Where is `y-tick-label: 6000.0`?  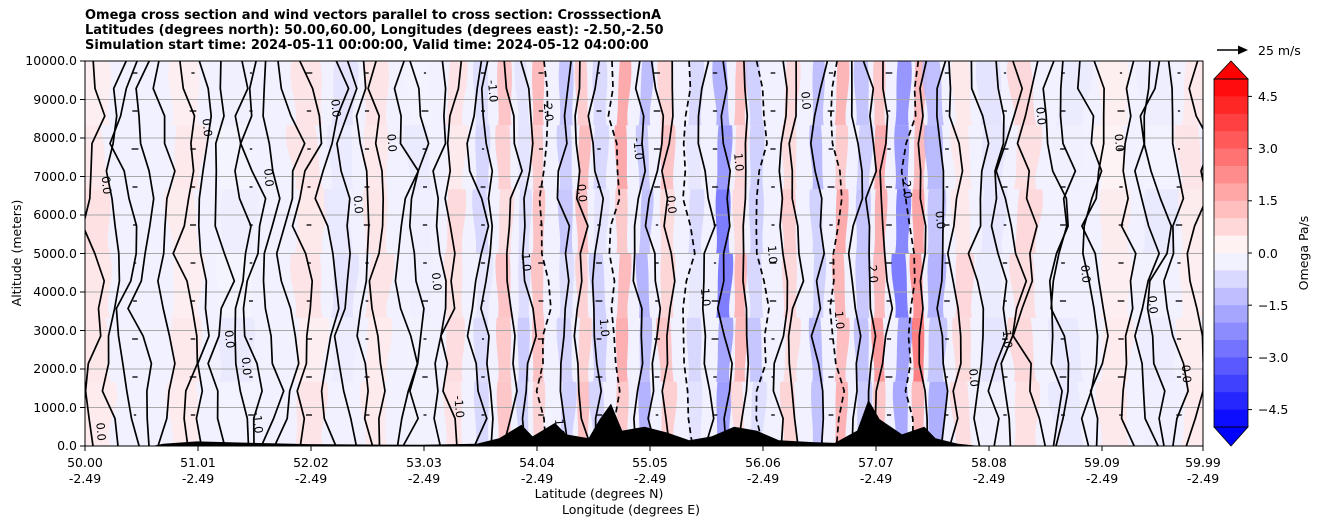
y-tick-label: 6000.0 is located at coordinates (55, 214).